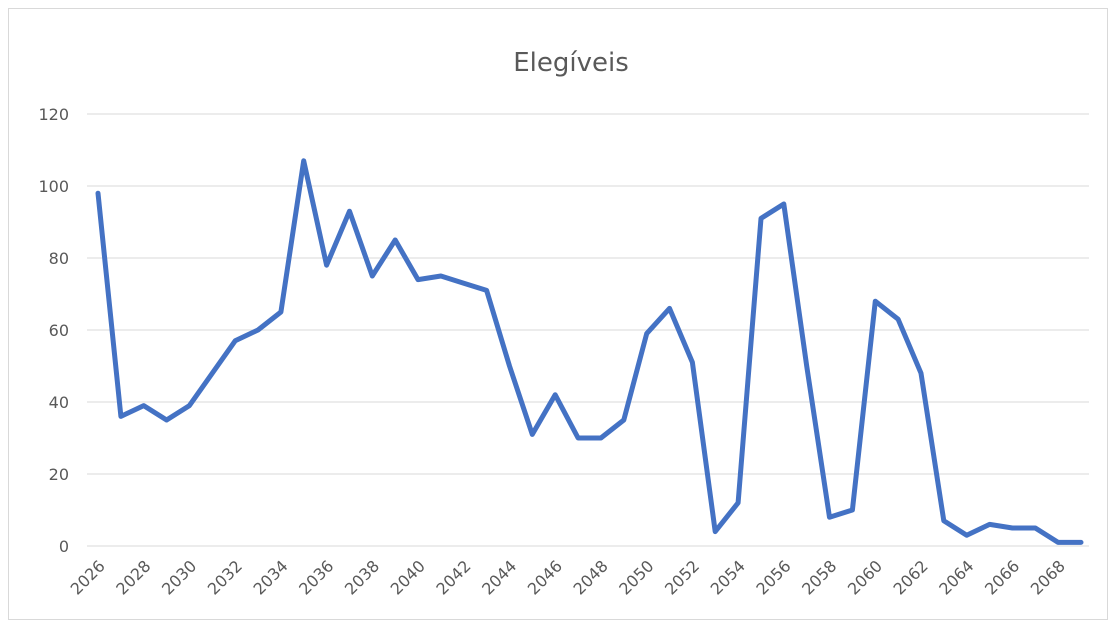  Describe the element at coordinates (59, 330) in the screenshot. I see `y-tick-label: 60` at that location.